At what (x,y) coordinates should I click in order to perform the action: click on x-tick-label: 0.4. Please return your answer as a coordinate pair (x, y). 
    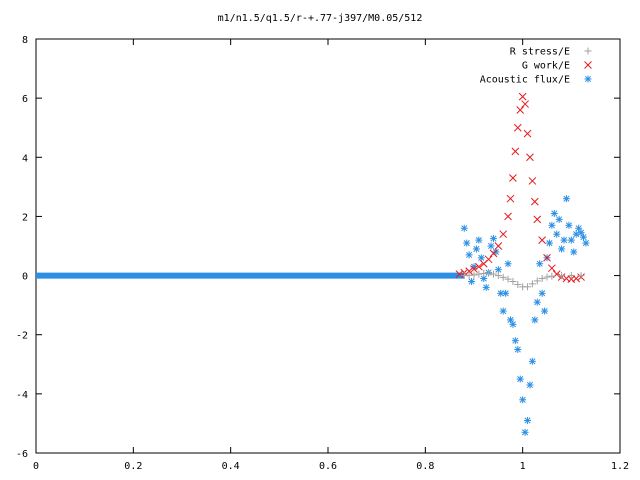
    Looking at the image, I should click on (231, 466).